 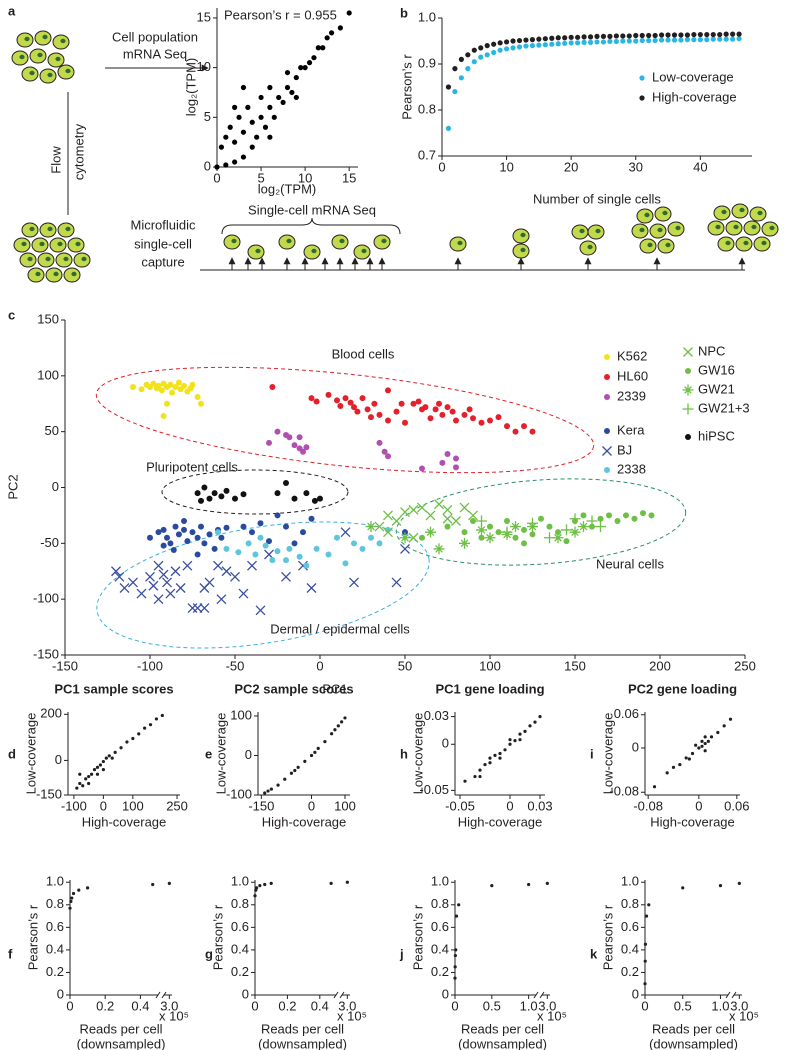 What do you see at coordinates (319, 665) in the screenshot?
I see `x-tick-label: 0` at bounding box center [319, 665].